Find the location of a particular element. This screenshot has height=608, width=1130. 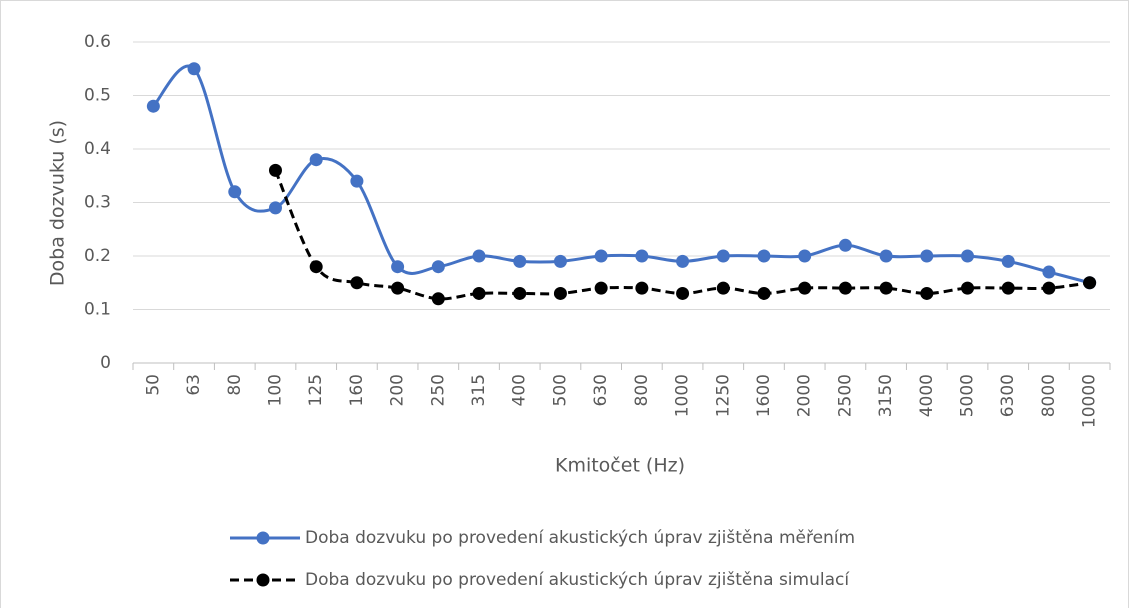

x-tick-label: 630 is located at coordinates (601, 390).